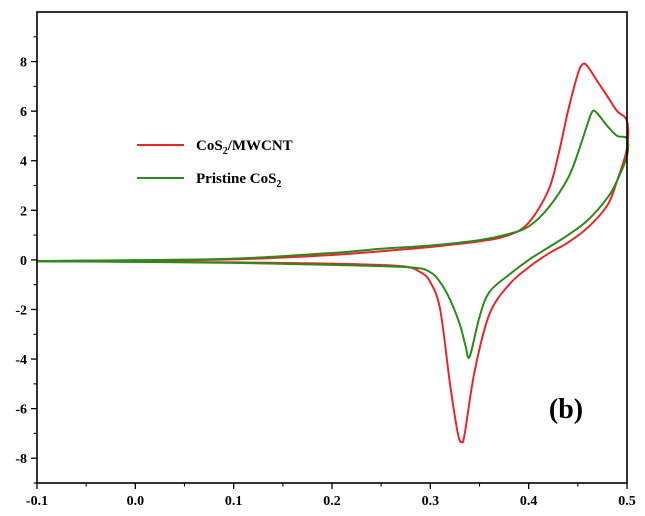 This screenshot has width=645, height=516. Describe the element at coordinates (23, 261) in the screenshot. I see `y-tick-label: 0` at that location.